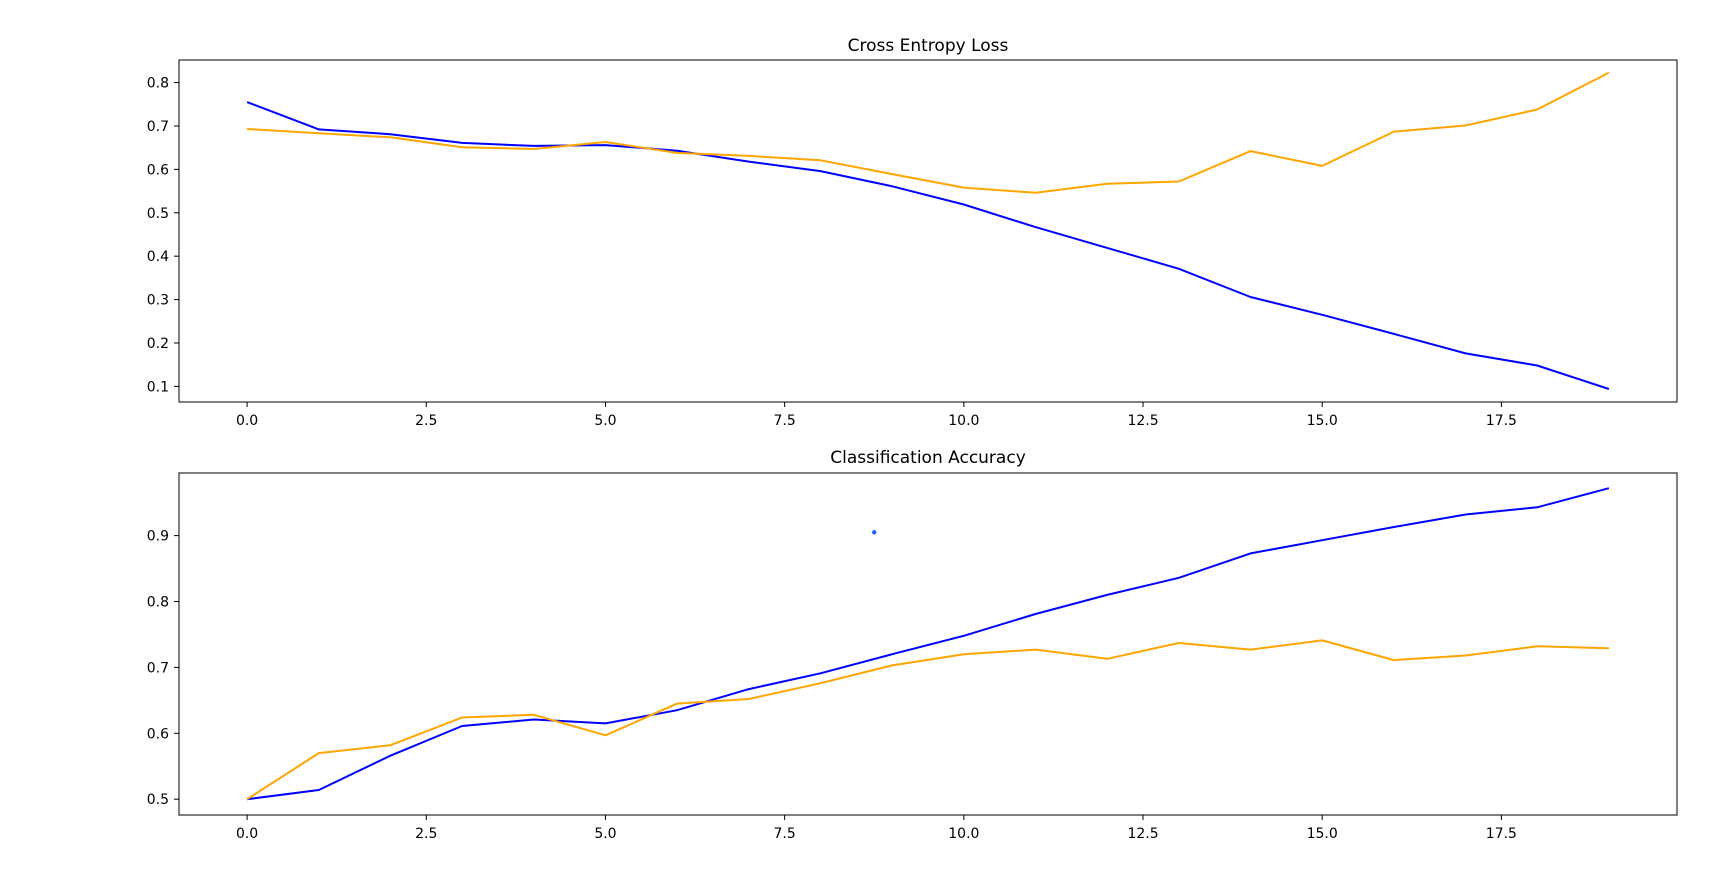 This screenshot has height=893, width=1736. Describe the element at coordinates (785, 834) in the screenshot. I see `accuracy-x-tick-label: 7.5` at that location.